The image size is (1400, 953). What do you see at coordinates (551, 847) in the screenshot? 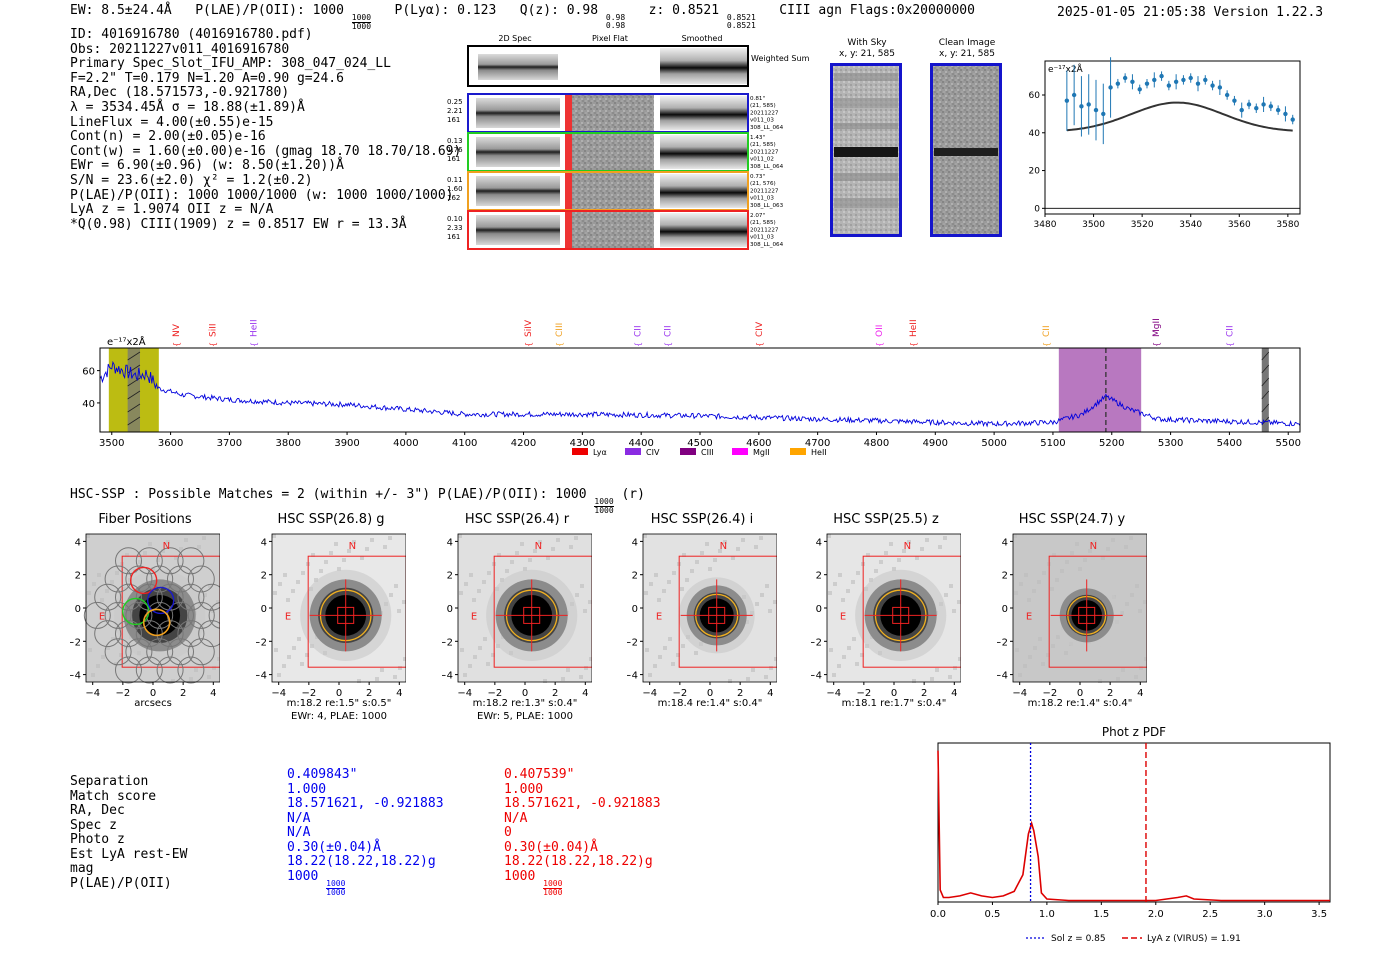
I see `match-red-value: 0.30(±0.04)Å` at bounding box center [551, 847].